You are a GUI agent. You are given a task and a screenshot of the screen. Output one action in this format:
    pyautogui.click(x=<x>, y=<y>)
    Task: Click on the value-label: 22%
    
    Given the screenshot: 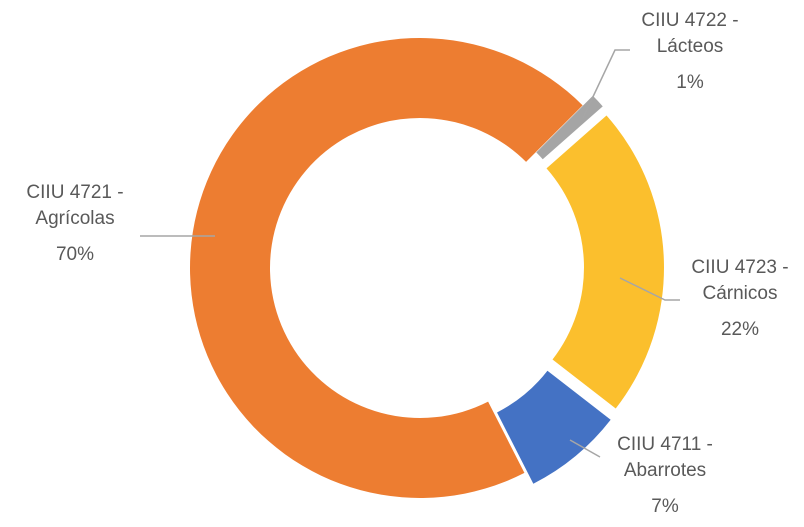 What is the action you would take?
    pyautogui.click(x=740, y=329)
    